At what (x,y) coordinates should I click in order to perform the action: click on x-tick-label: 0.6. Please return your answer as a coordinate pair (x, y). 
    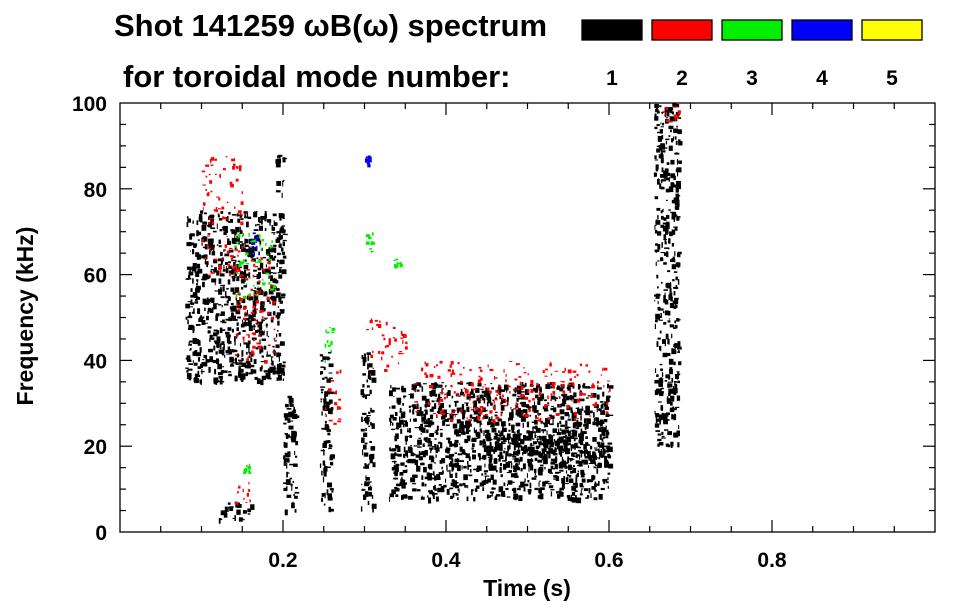
    Looking at the image, I should click on (608, 560).